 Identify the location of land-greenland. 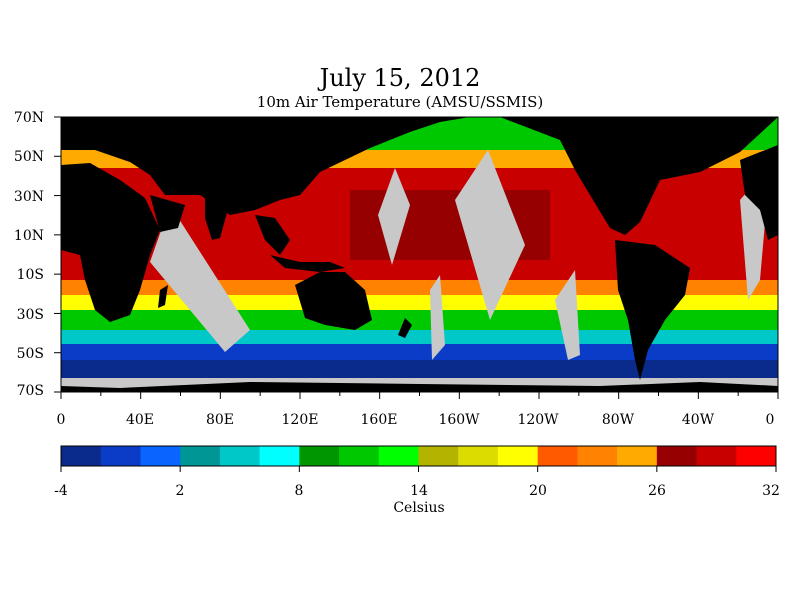
(715, 132).